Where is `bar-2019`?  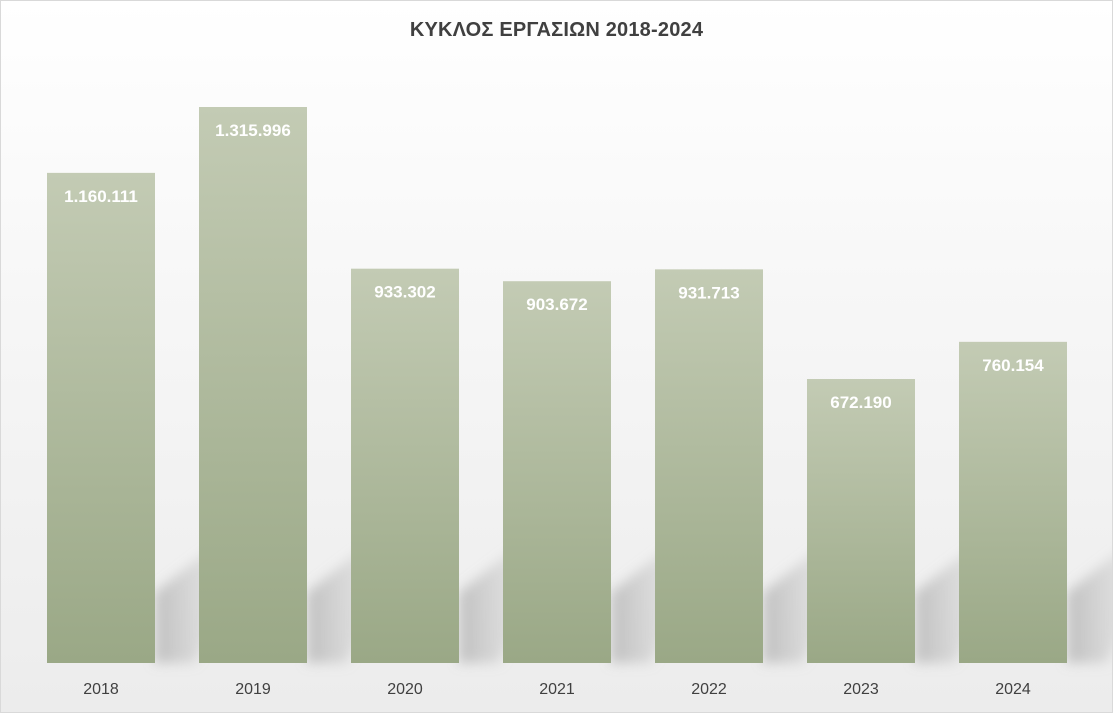 bar-2019 is located at coordinates (253, 385).